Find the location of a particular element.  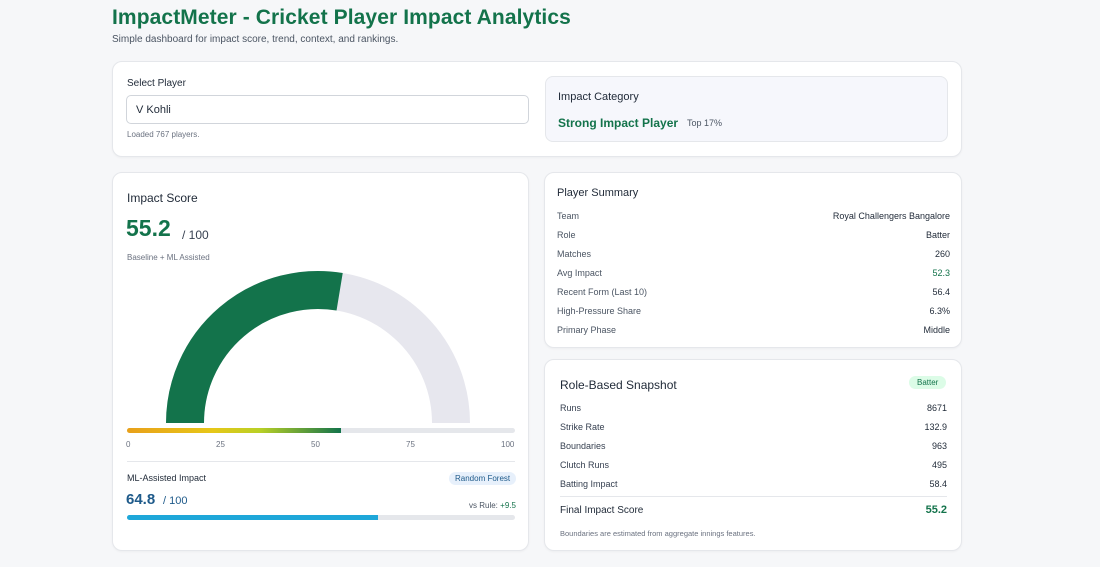

impact-category-value: Strong Impact Player is located at coordinates (618, 123).